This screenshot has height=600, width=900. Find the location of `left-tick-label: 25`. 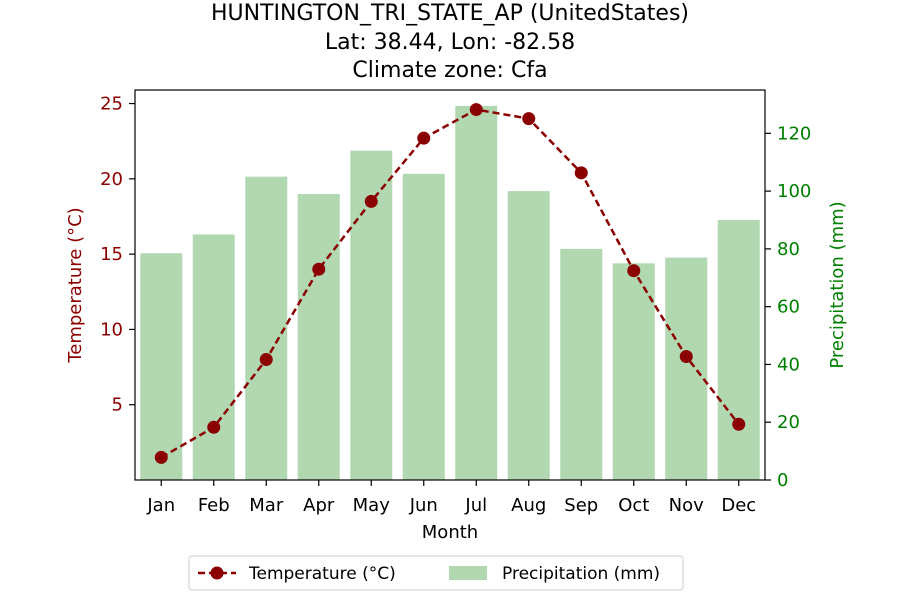

left-tick-label: 25 is located at coordinates (111, 104).